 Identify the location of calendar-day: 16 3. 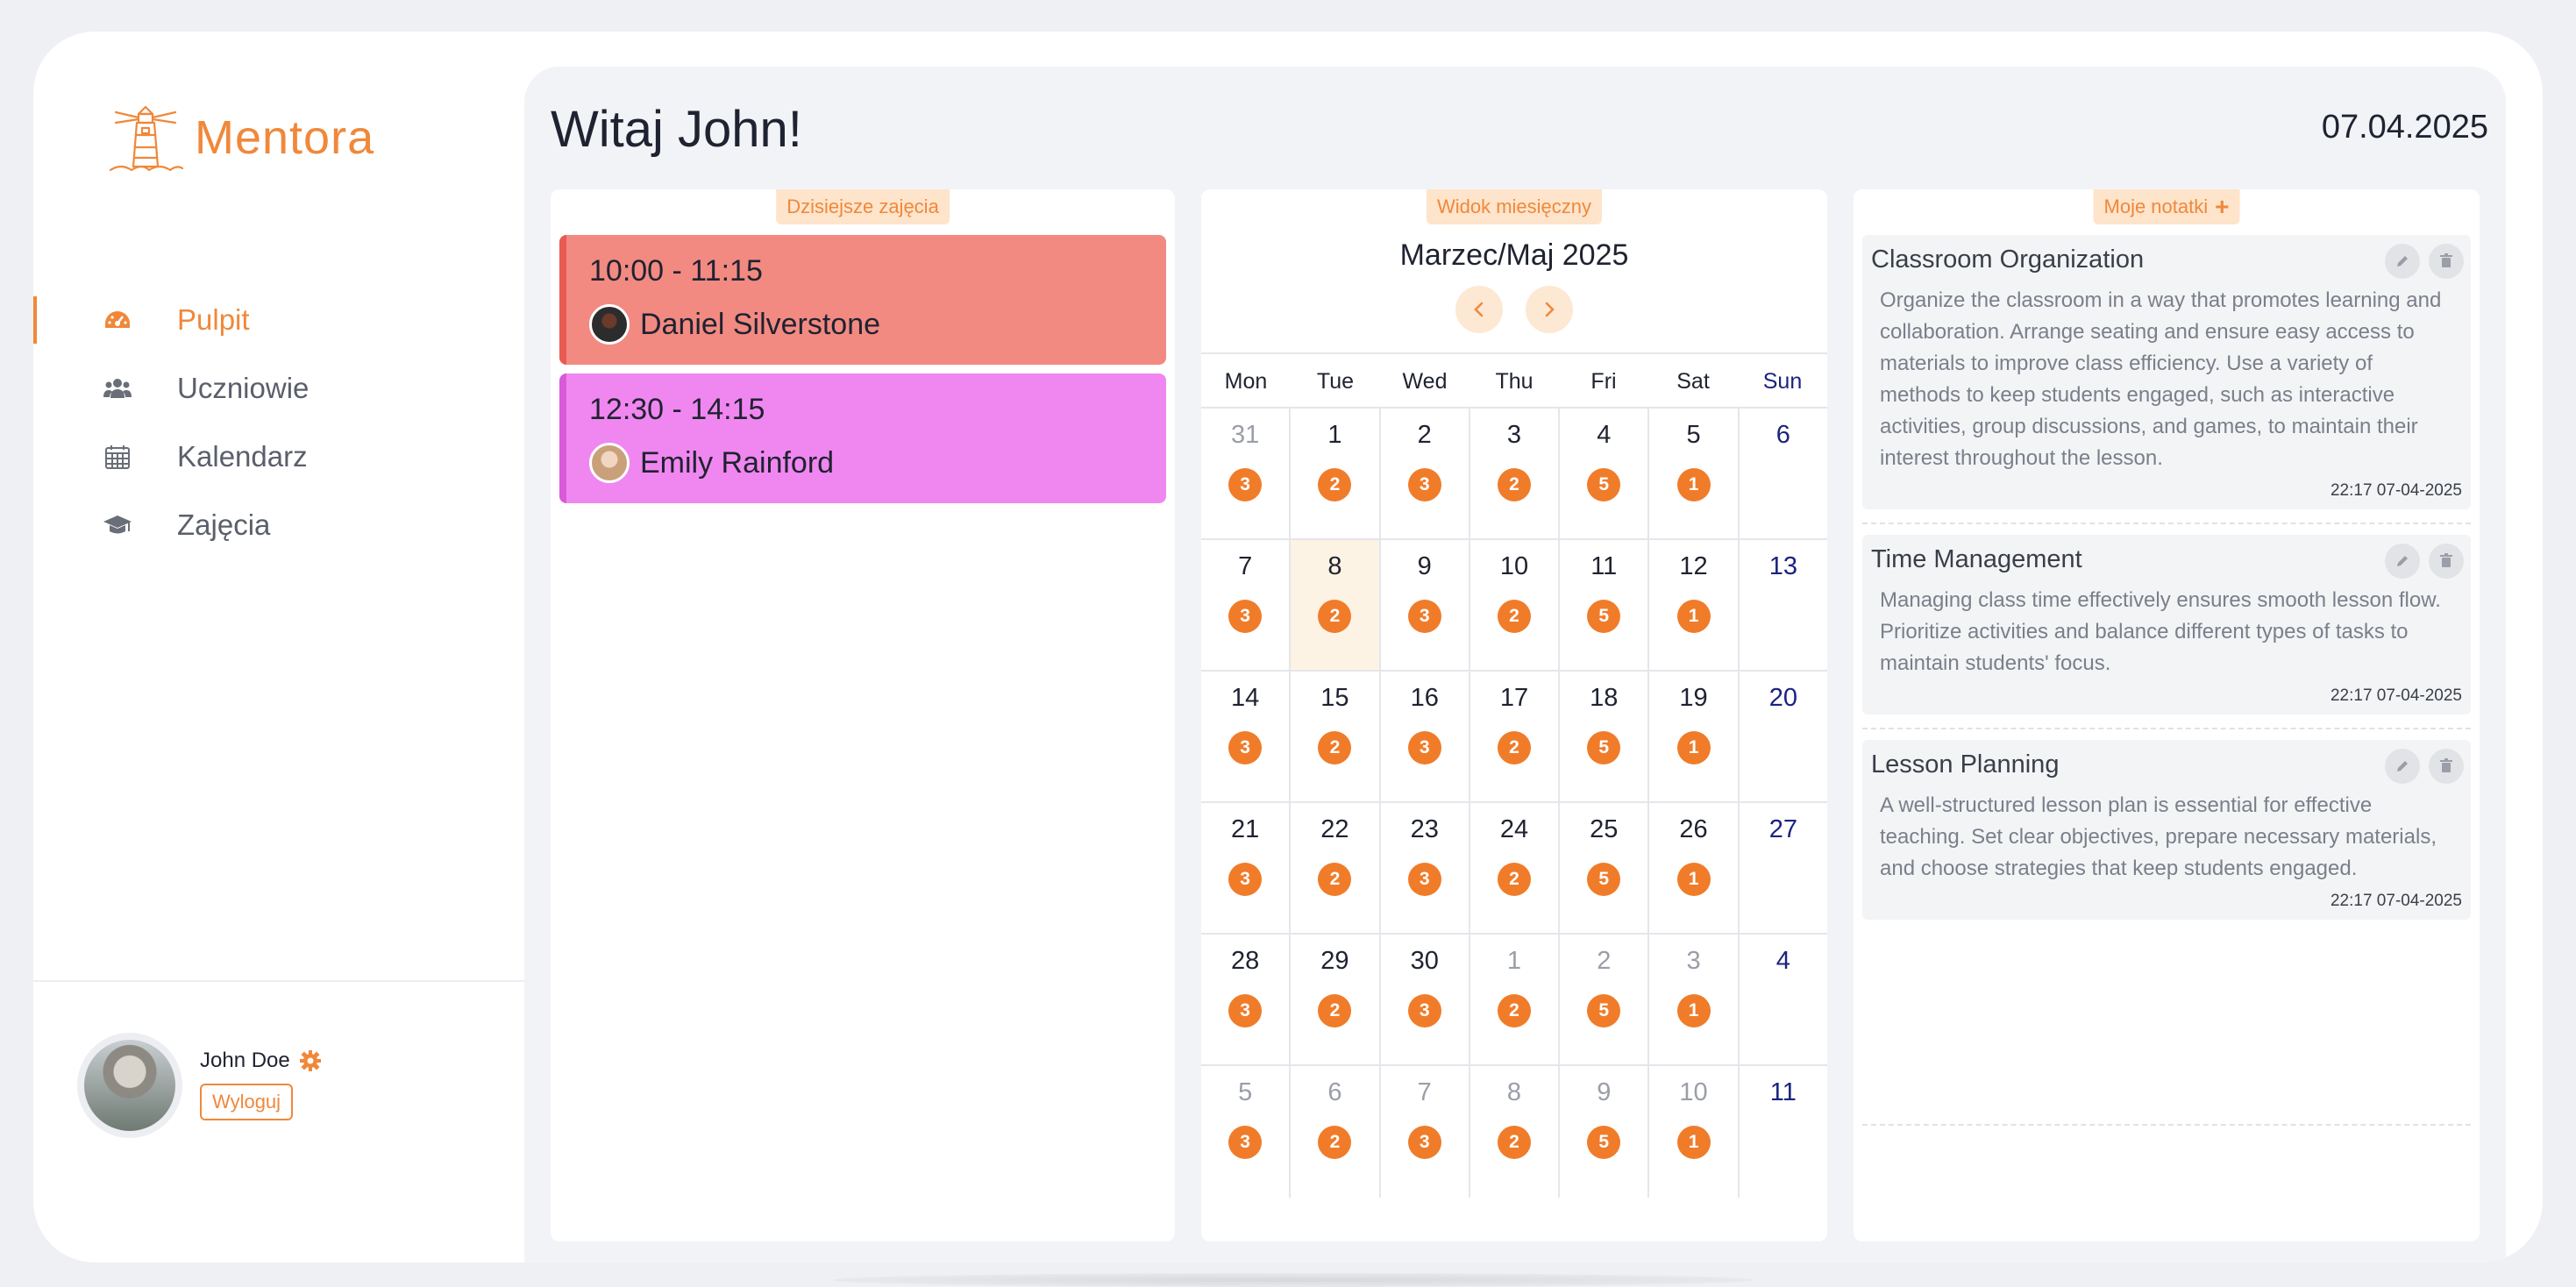
(1425, 737).